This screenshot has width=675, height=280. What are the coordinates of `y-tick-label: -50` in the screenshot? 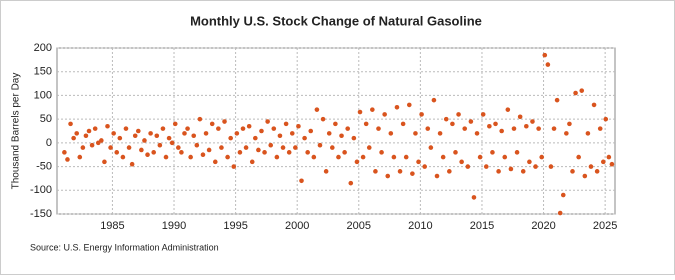 It's located at (44, 166).